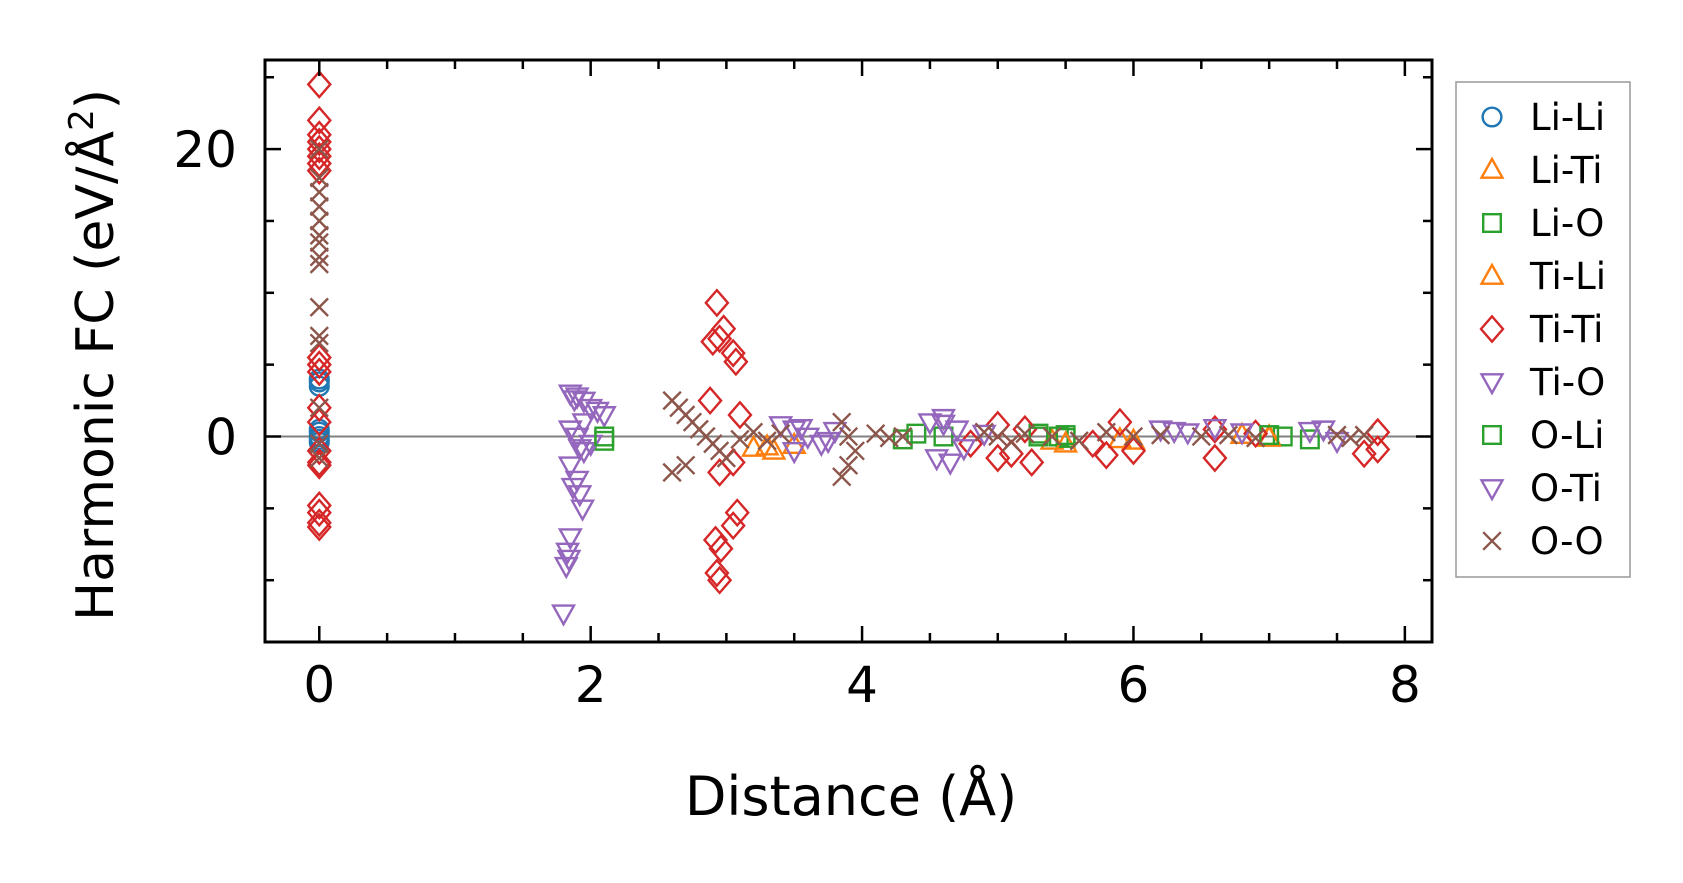 The width and height of the screenshot is (1683, 883). I want to click on series-ti-o, so click(943, 505).